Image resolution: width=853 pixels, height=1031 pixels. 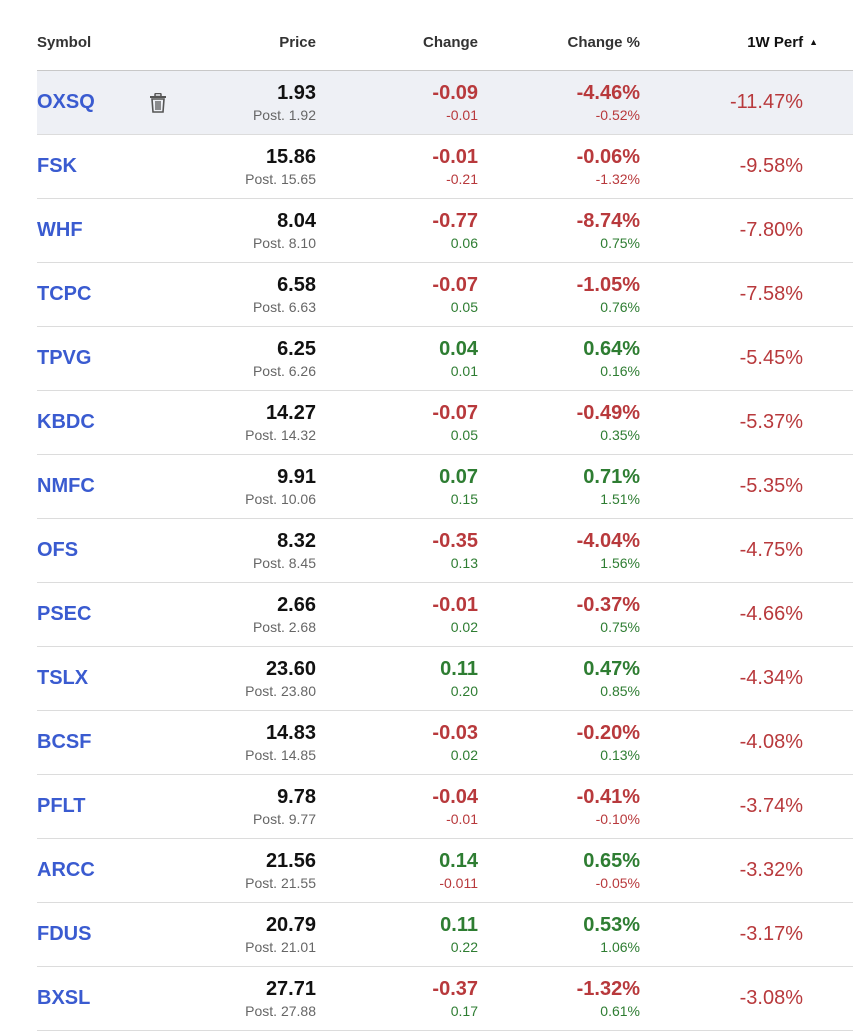 I want to click on price-cell: 6.58 Post. 6.63, so click(x=236, y=295).